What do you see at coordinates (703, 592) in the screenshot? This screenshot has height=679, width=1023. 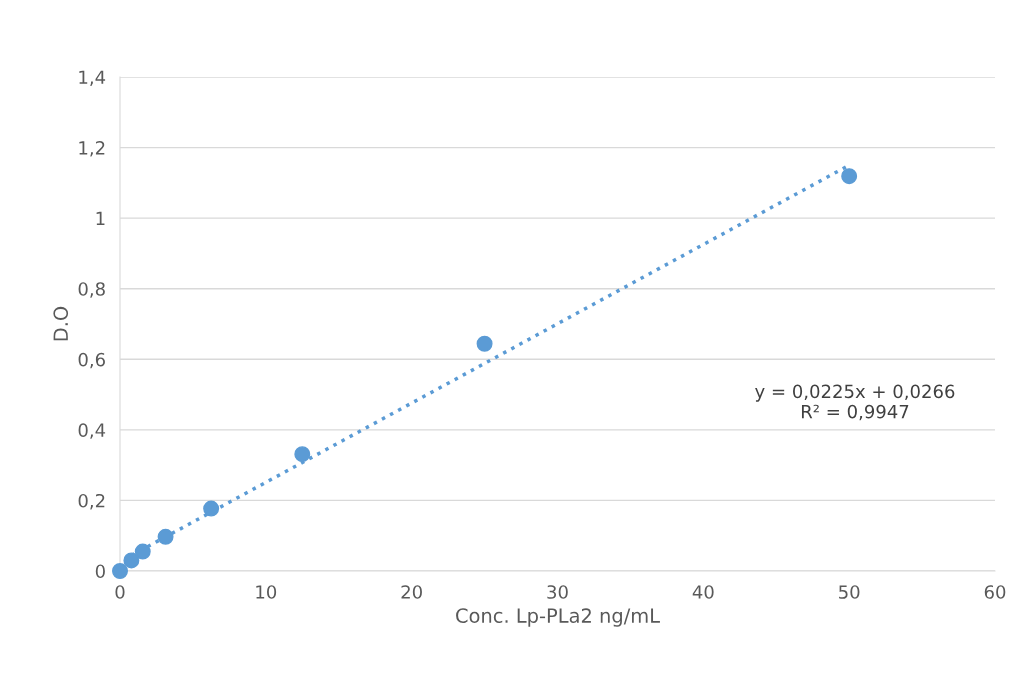 I see `x-tick-label: 40` at bounding box center [703, 592].